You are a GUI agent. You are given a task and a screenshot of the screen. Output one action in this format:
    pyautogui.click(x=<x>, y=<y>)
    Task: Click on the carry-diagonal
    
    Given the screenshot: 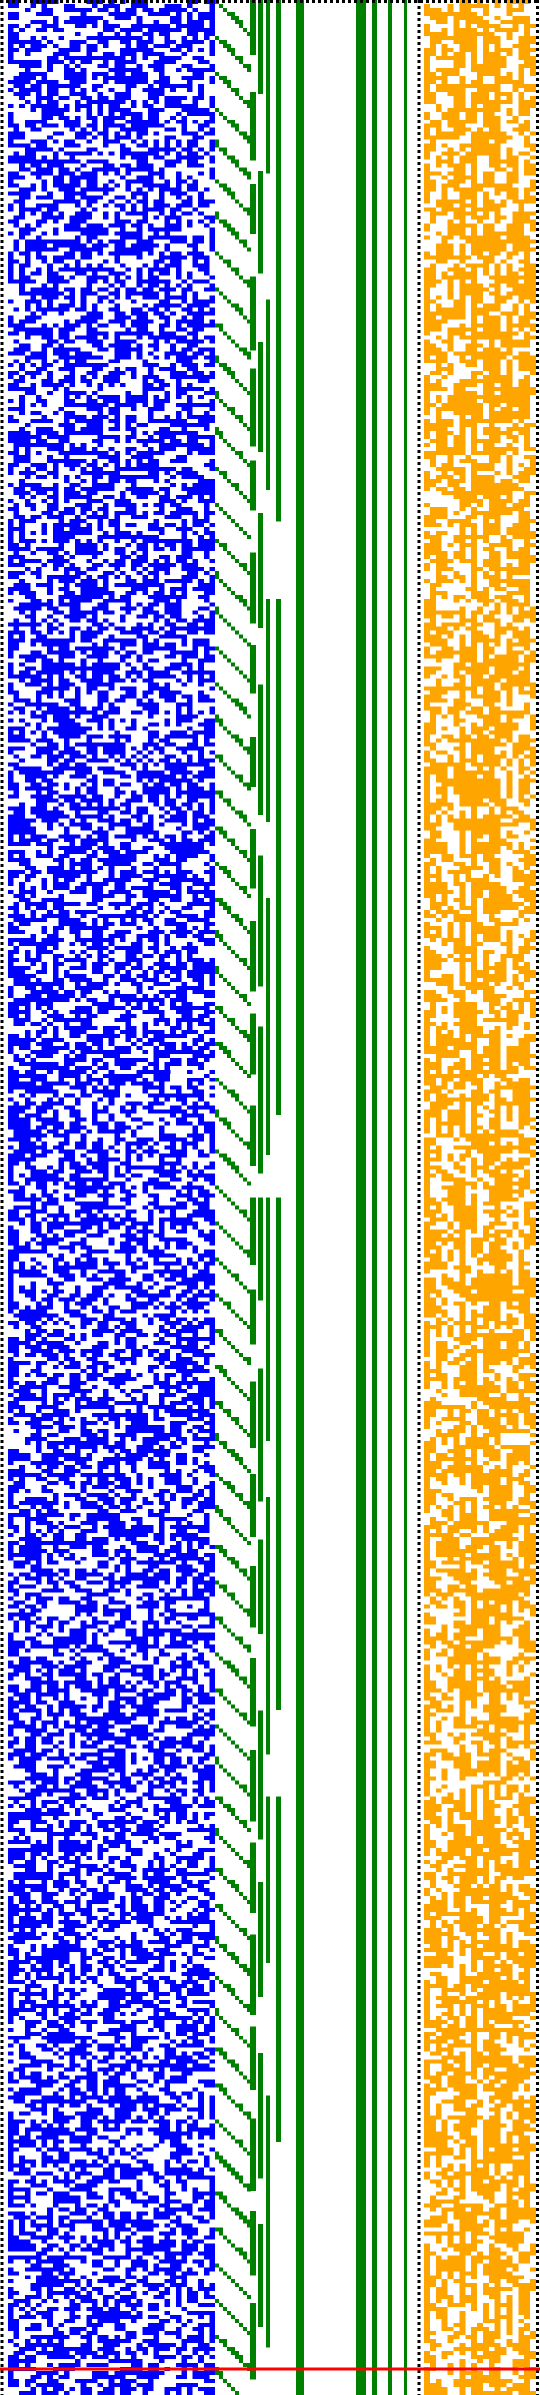 What is the action you would take?
    pyautogui.click(x=233, y=1197)
    